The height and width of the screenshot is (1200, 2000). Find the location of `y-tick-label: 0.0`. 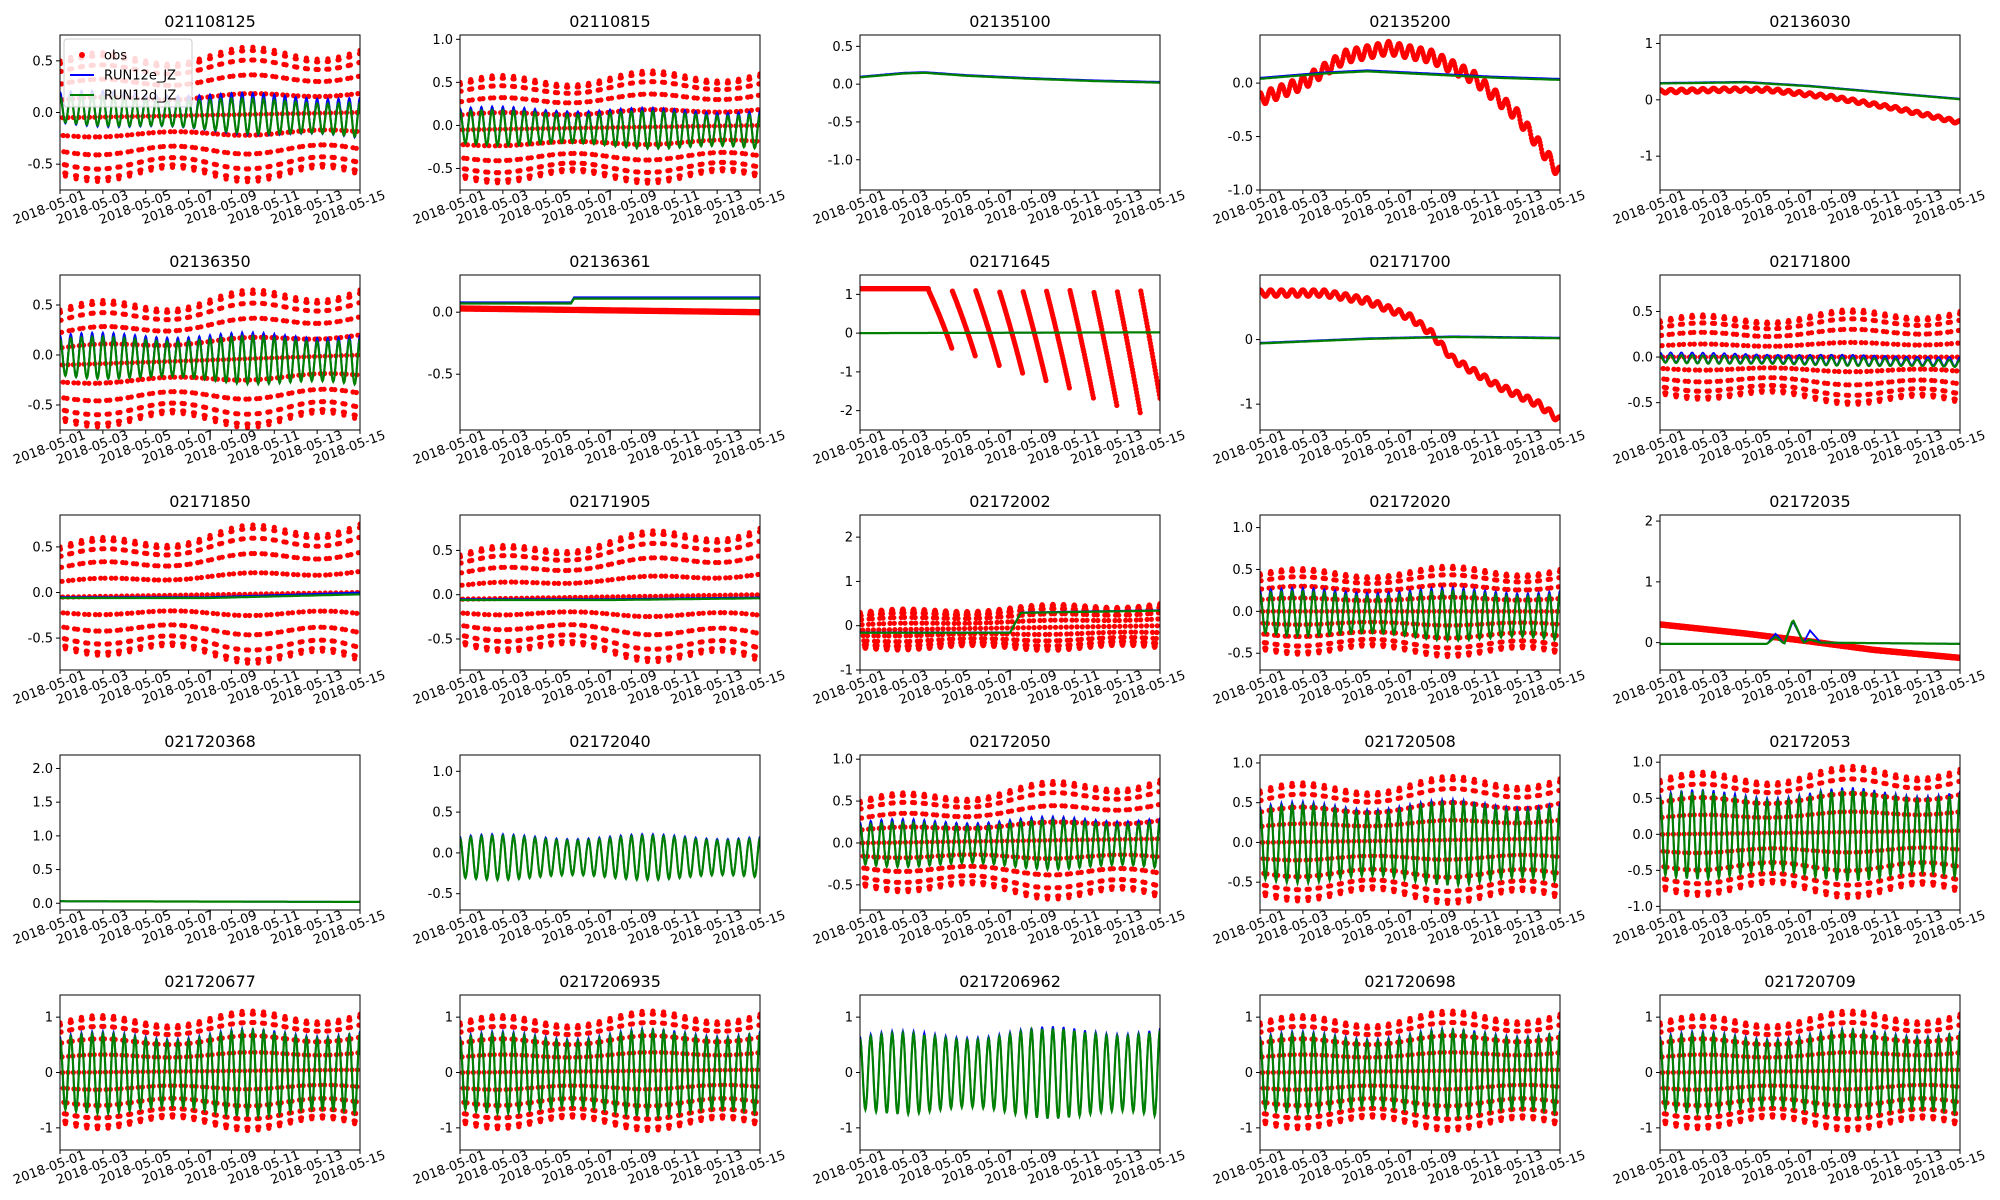

y-tick-label: 0.0 is located at coordinates (842, 85).